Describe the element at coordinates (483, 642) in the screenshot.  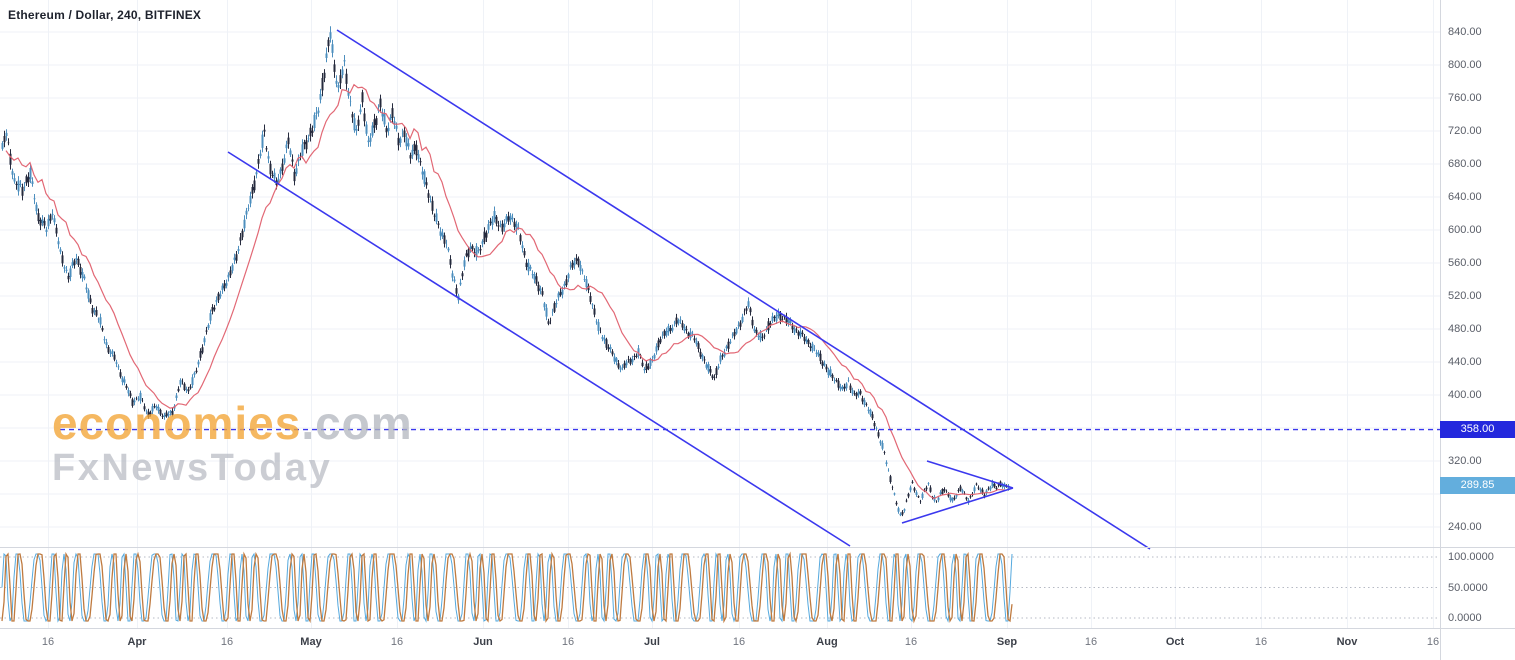
I see `time-tick-month: Jun` at that location.